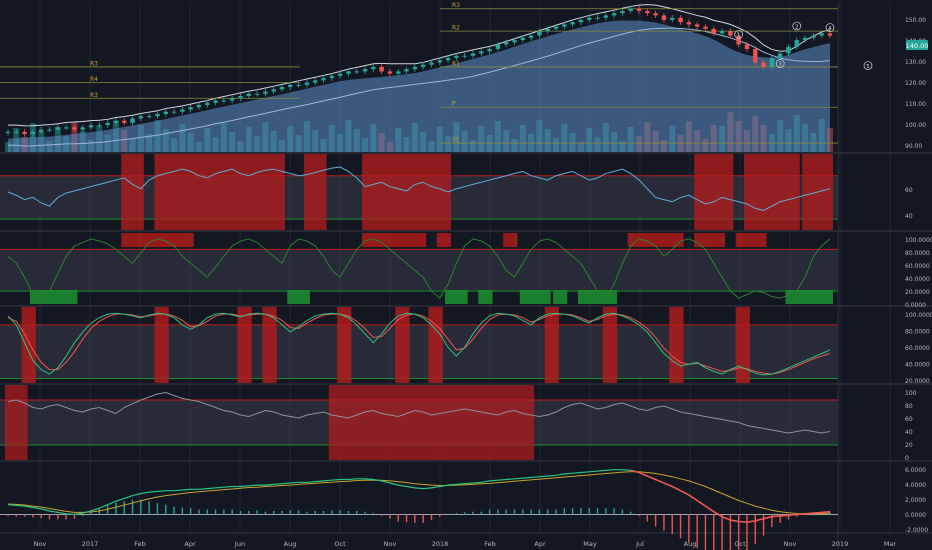 This screenshot has width=932, height=550. I want to click on stochastic-tick-label: 40.0000, so click(917, 365).